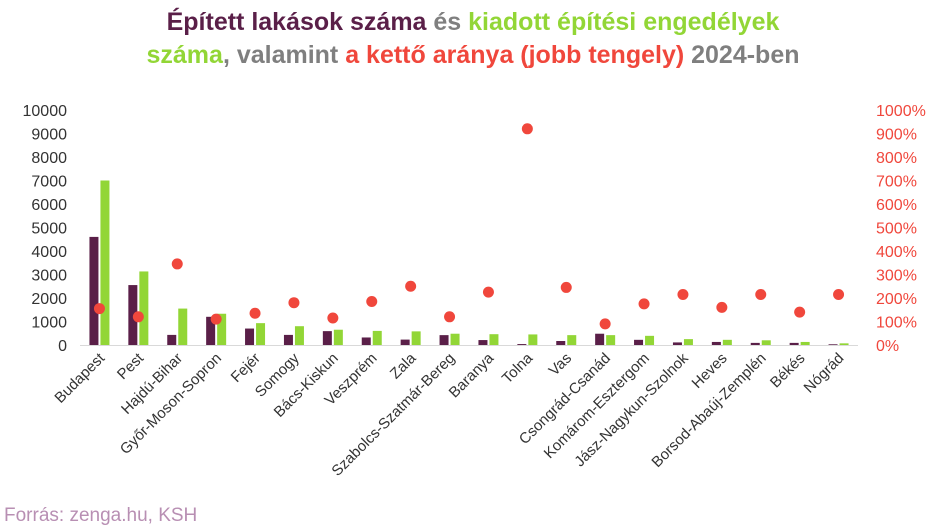  Describe the element at coordinates (896, 252) in the screenshot. I see `y-right-tick-label: 400%` at that location.